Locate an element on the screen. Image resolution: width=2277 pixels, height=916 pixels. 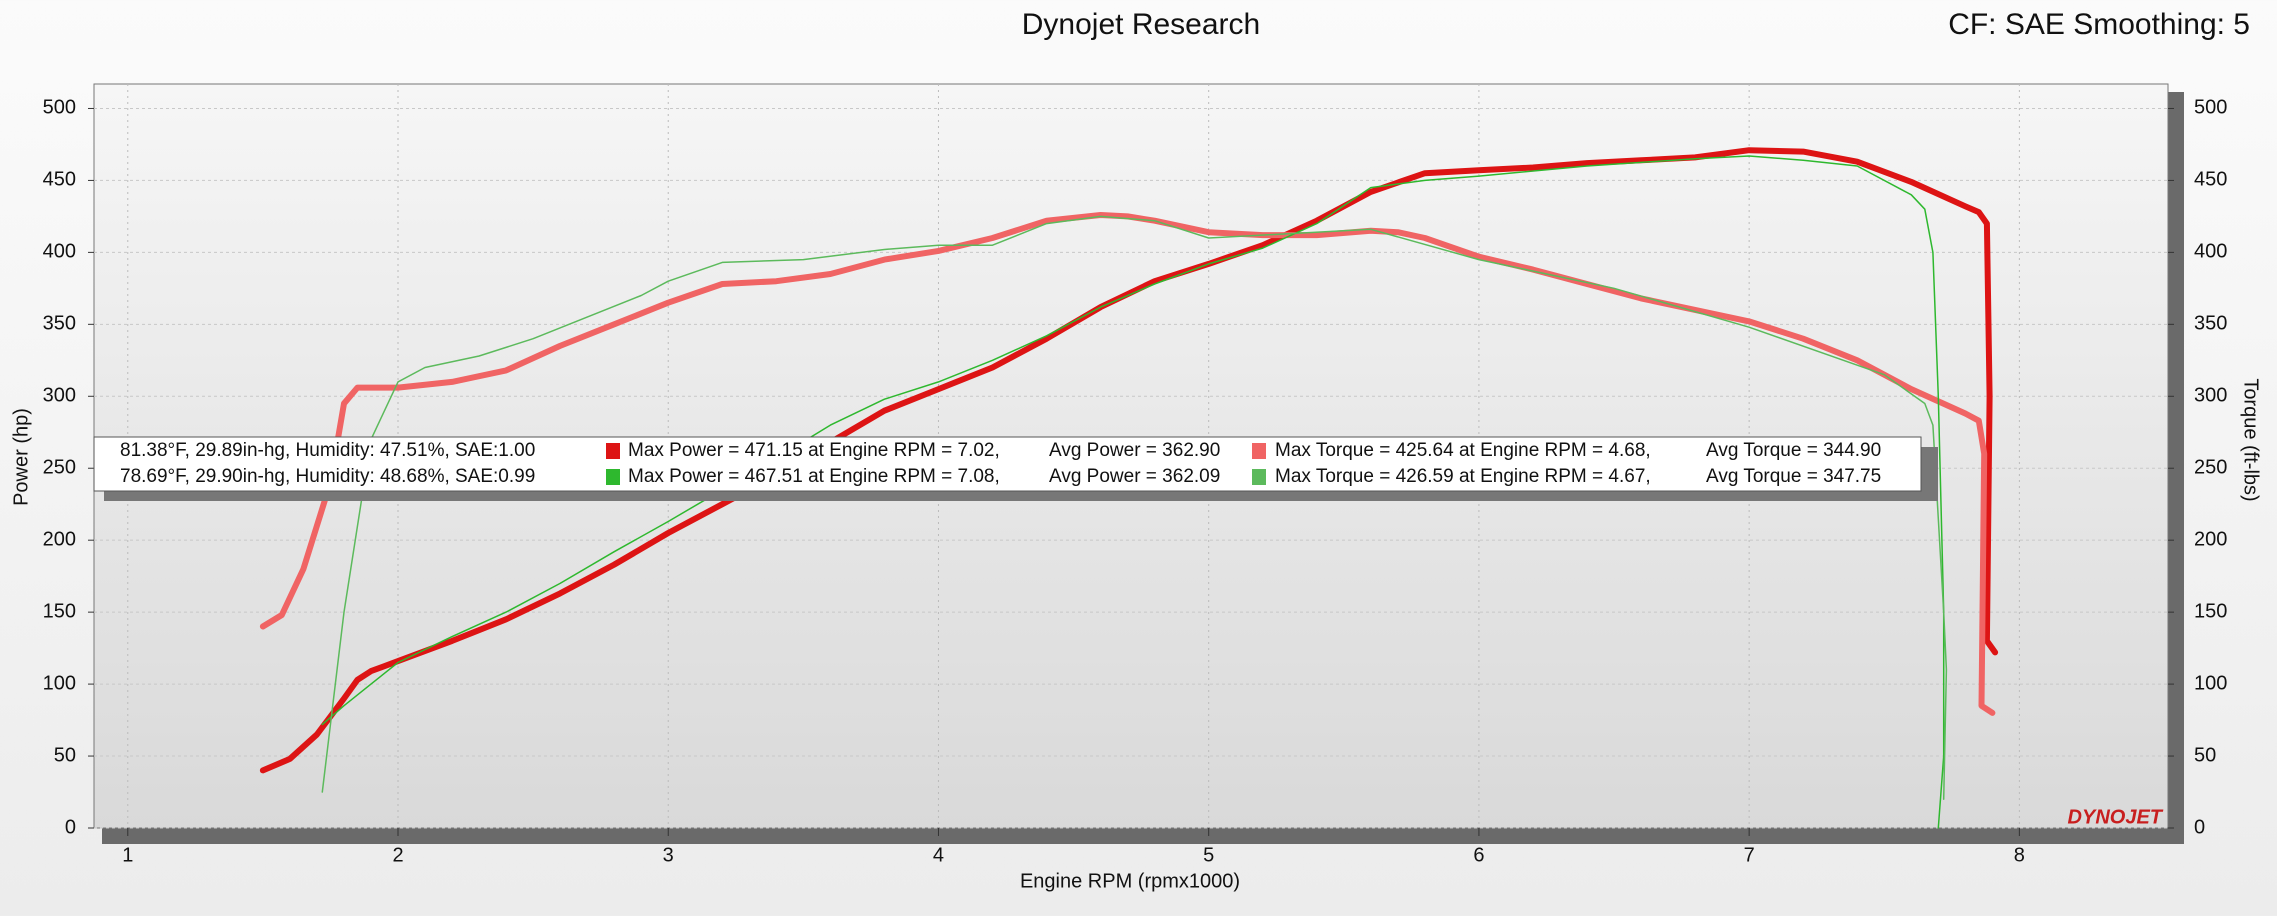
y-tick-label: 300 is located at coordinates (59, 396).